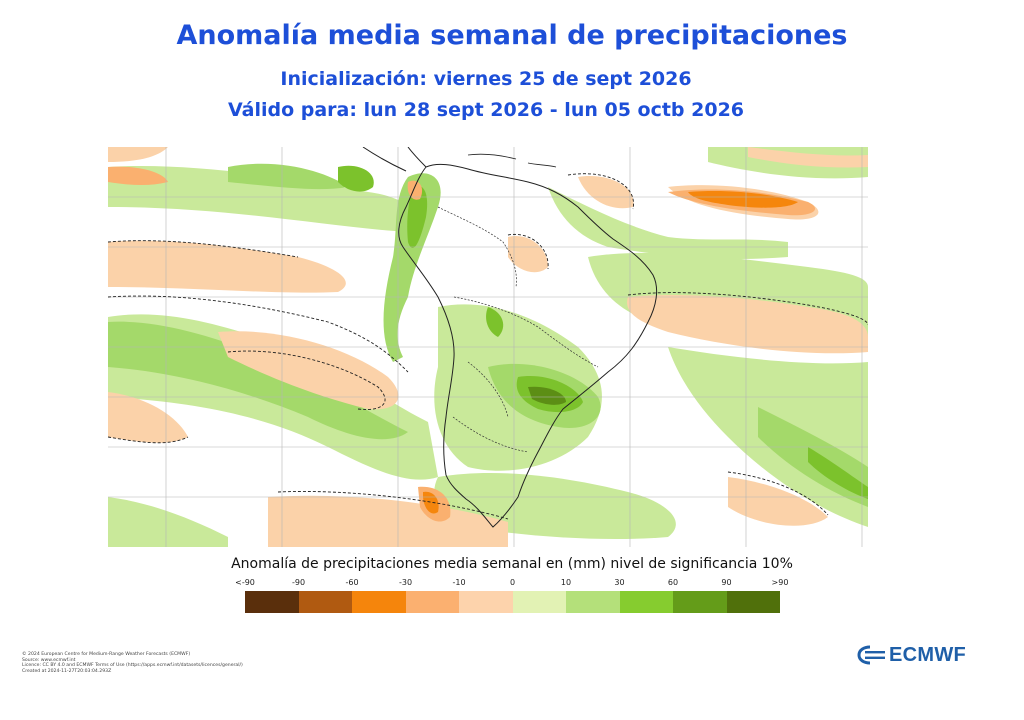 The width and height of the screenshot is (1024, 720). Describe the element at coordinates (405, 582) in the screenshot. I see `legend-tick: -30` at that location.